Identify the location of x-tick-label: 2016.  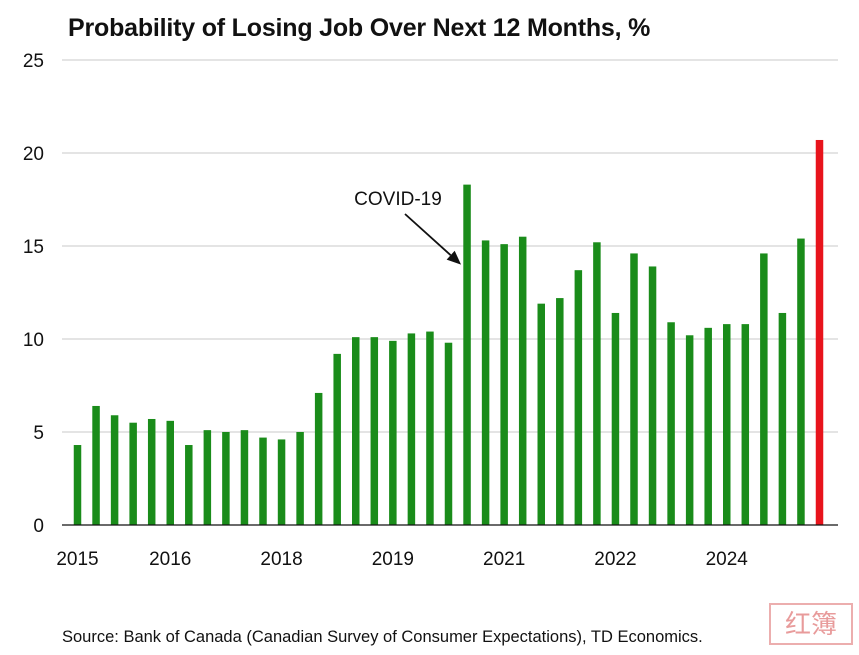
(170, 559).